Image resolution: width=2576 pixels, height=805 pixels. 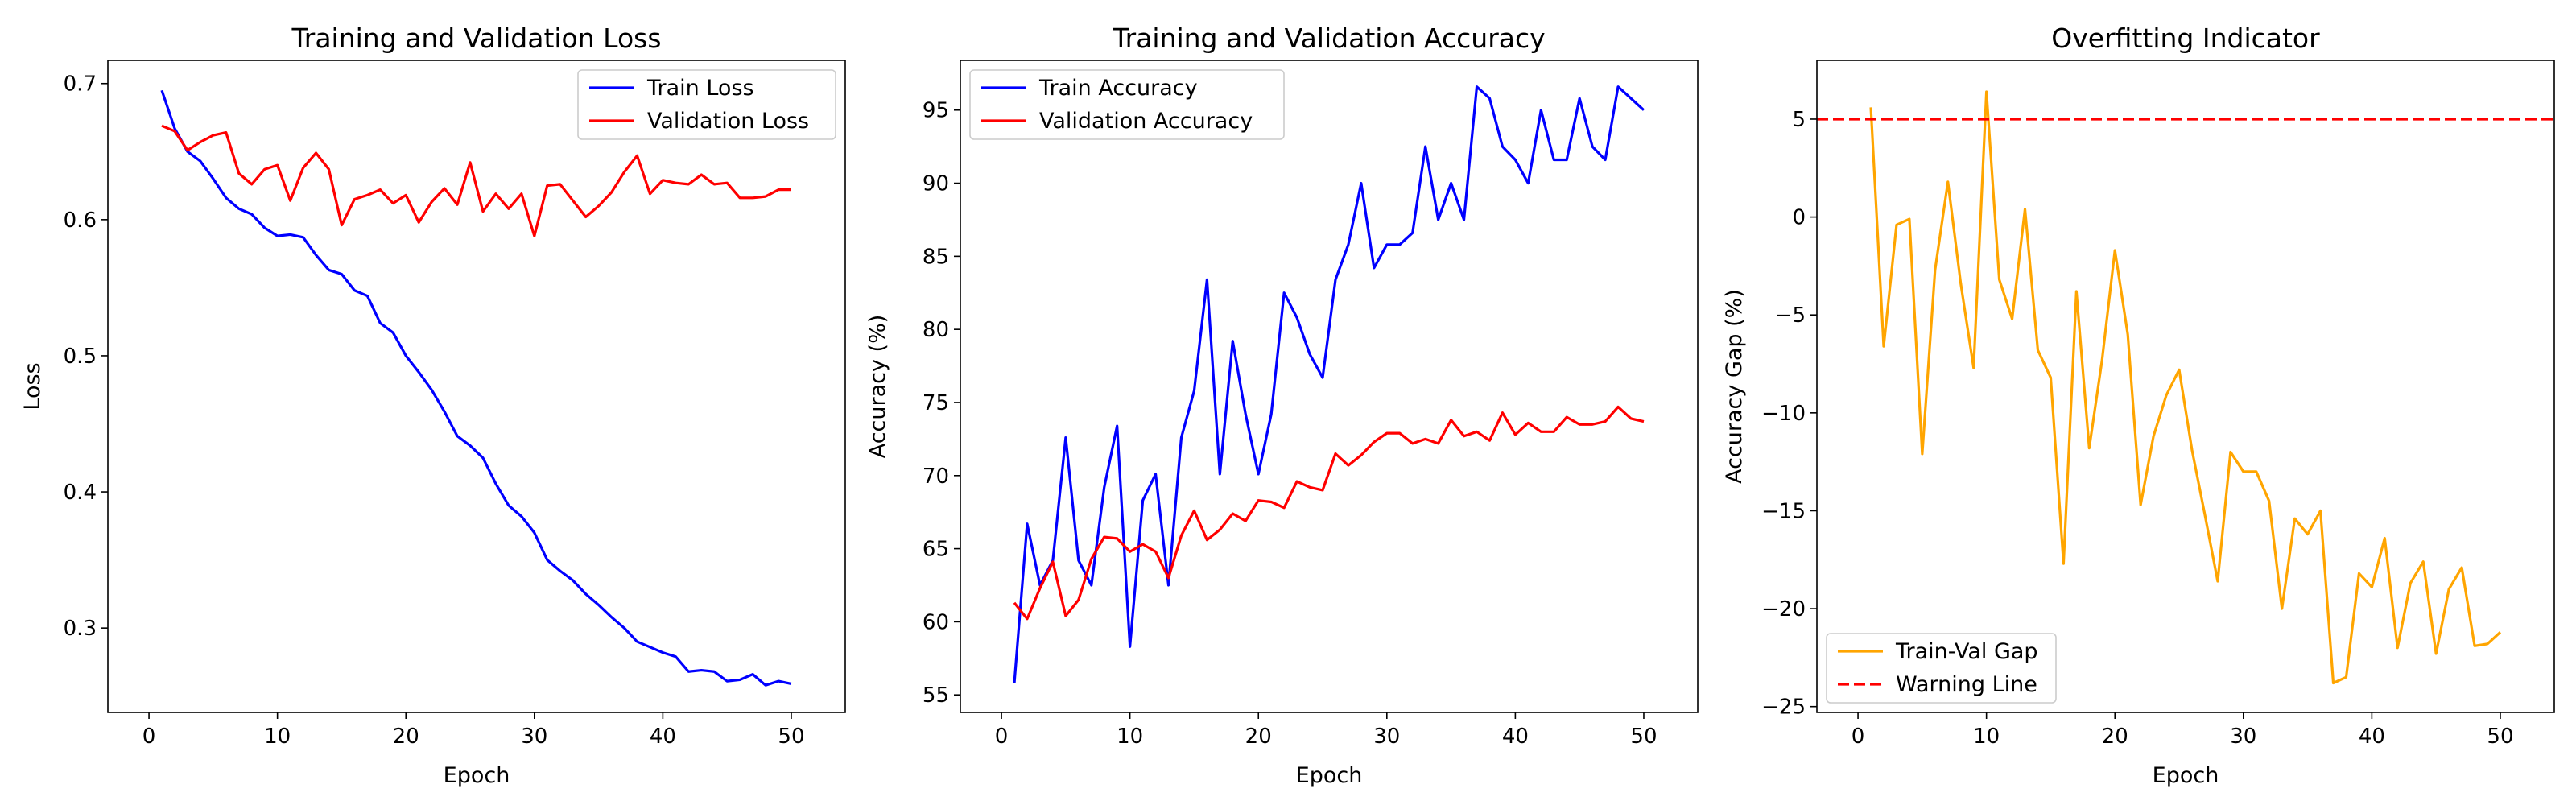 I want to click on y-tick-label: 85, so click(x=936, y=257).